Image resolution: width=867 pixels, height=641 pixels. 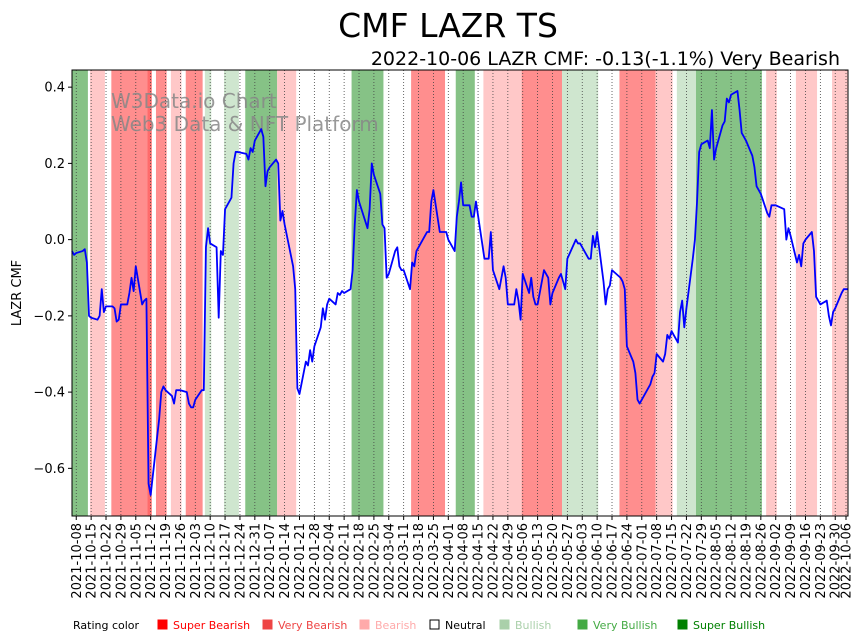 I want to click on x-tick-label: 2022-07-08, so click(x=657, y=561).